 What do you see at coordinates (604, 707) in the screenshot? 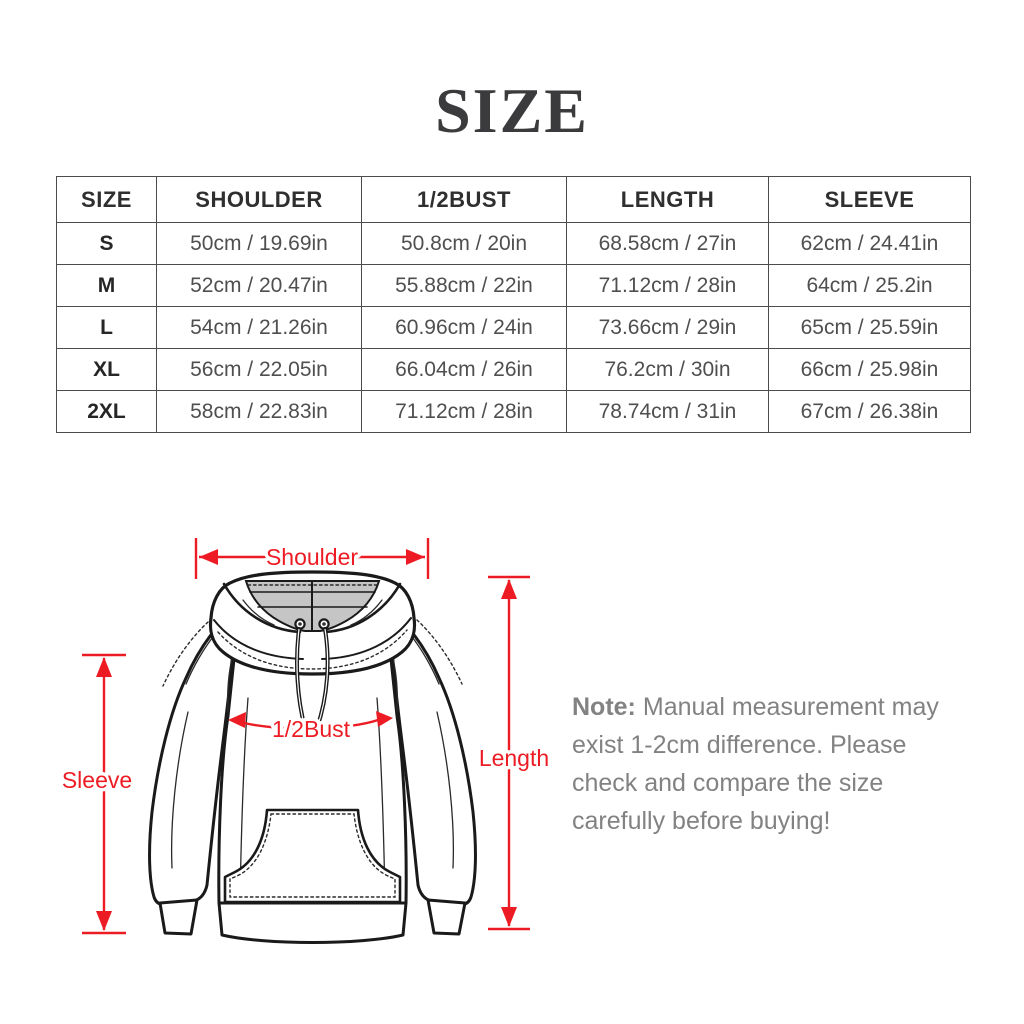
I see `note-prefix: Note:` at bounding box center [604, 707].